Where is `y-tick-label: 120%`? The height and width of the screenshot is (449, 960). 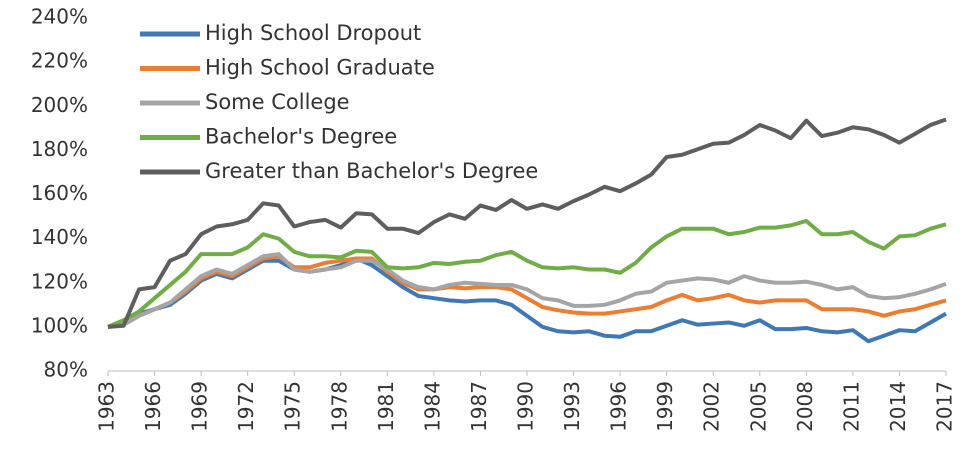 y-tick-label: 120% is located at coordinates (59, 281).